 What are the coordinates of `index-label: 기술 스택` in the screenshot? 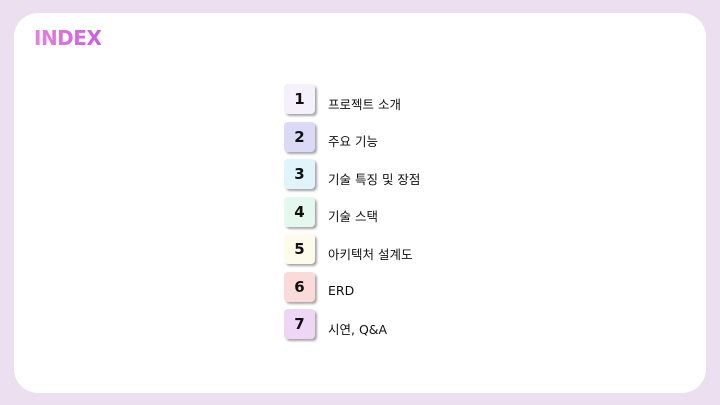 It's located at (353, 216).